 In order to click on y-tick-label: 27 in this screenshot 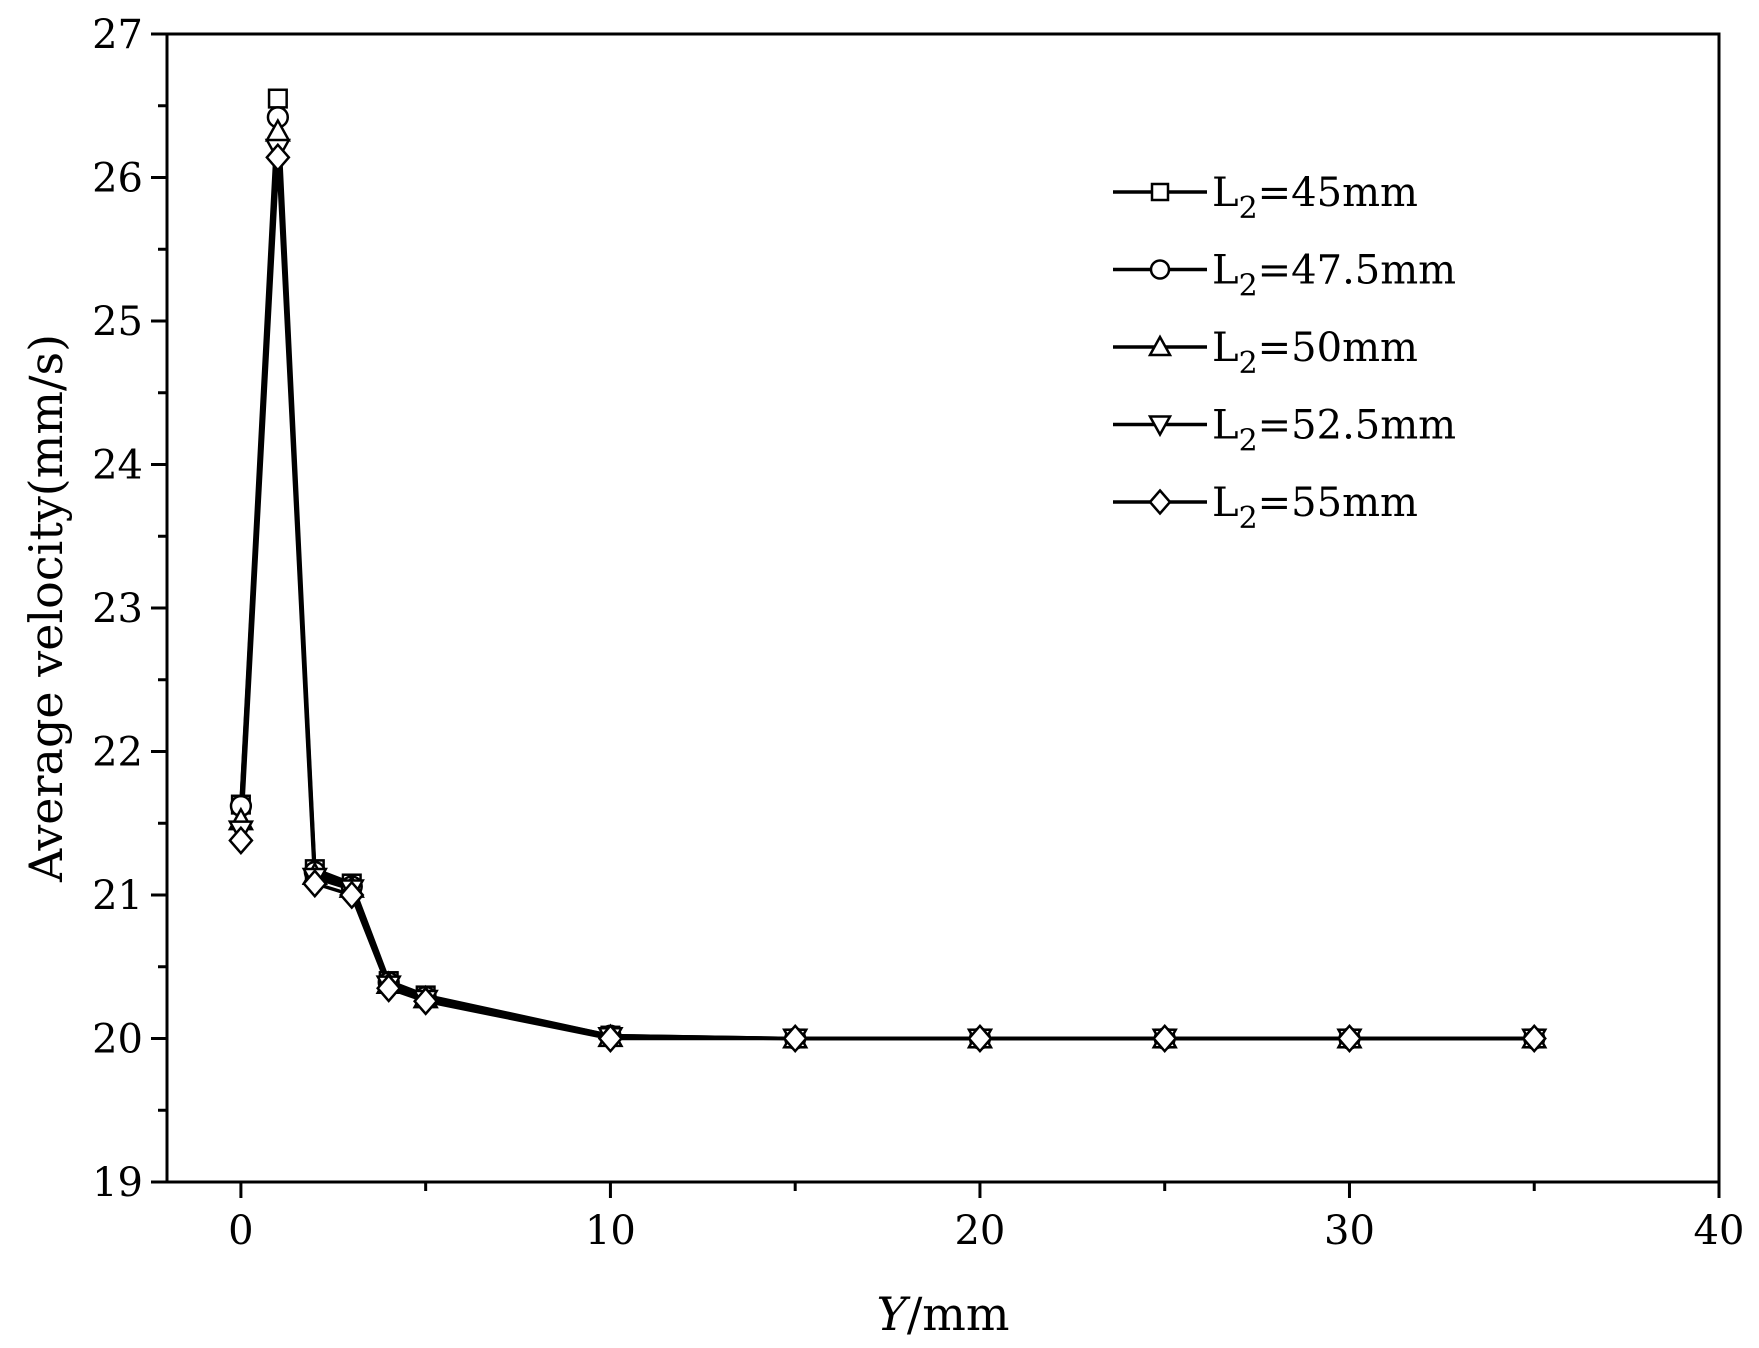, I will do `click(117, 35)`.